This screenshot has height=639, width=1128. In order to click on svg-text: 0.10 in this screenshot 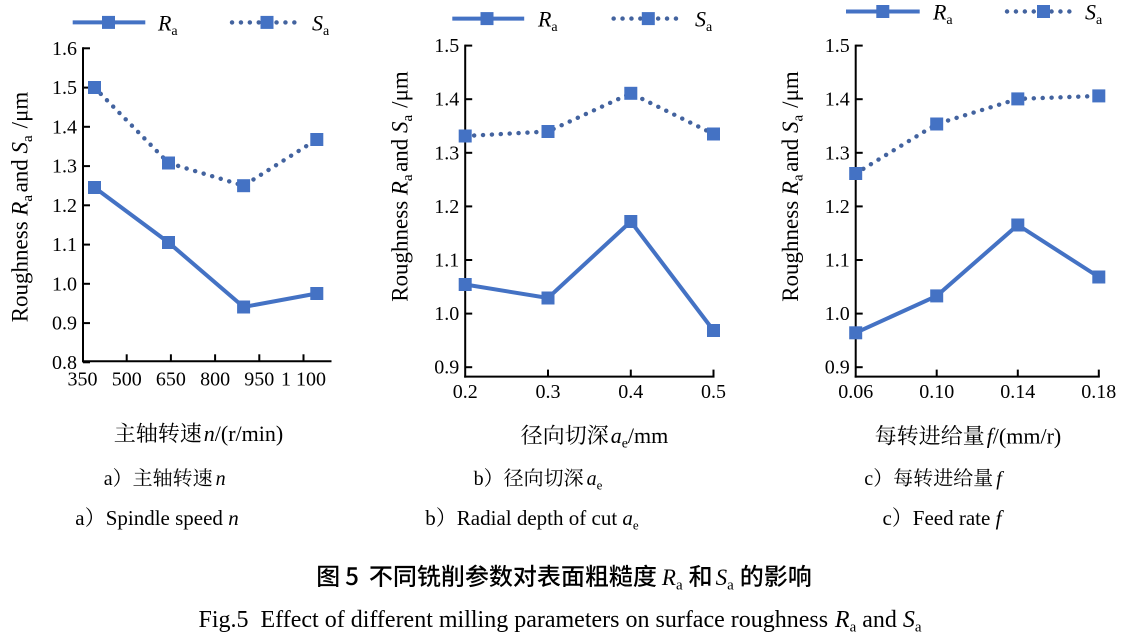, I will do `click(936, 392)`.